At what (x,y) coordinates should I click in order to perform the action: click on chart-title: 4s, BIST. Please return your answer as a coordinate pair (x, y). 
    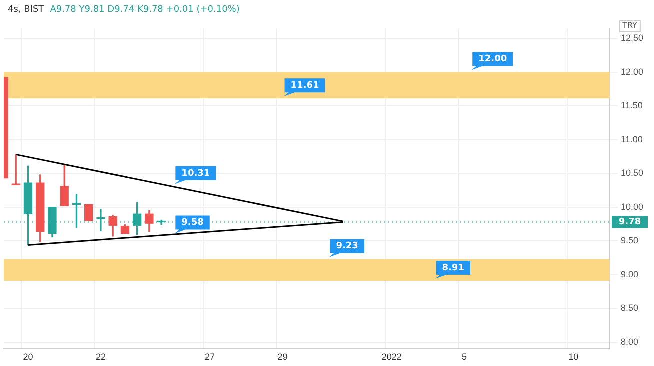
    Looking at the image, I should click on (26, 10).